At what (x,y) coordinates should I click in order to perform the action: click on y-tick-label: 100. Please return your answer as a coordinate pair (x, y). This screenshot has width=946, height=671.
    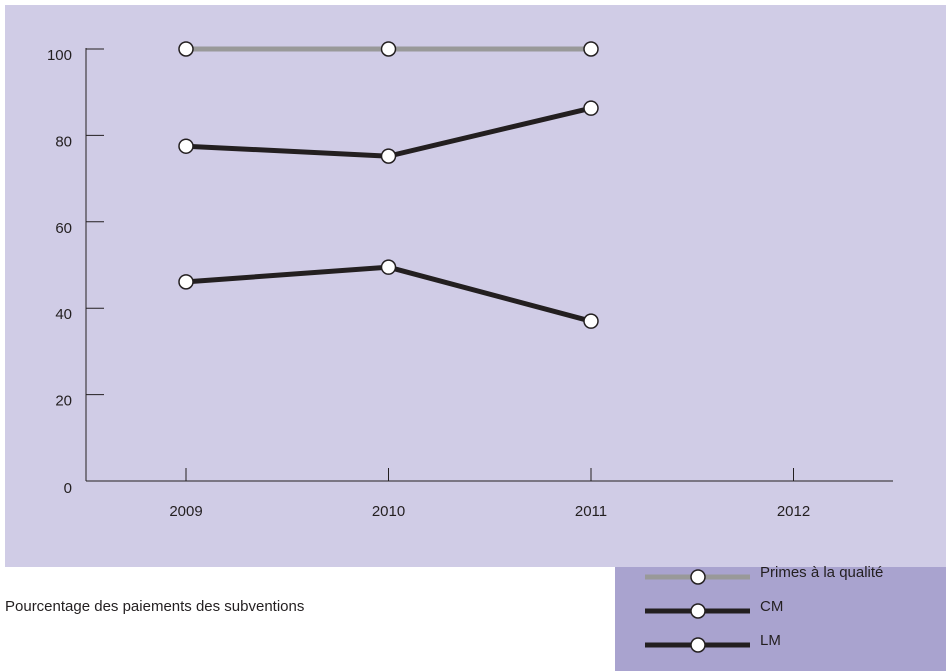
    Looking at the image, I should click on (59, 55).